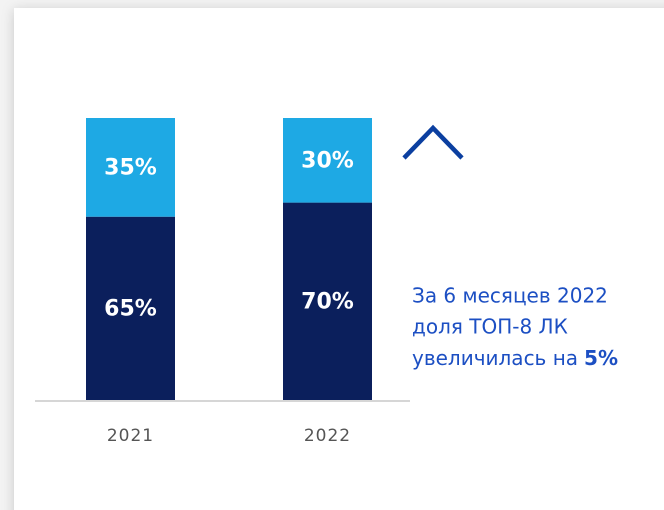 Image resolution: width=664 pixels, height=510 pixels. I want to click on value-label: 65%, so click(130, 308).